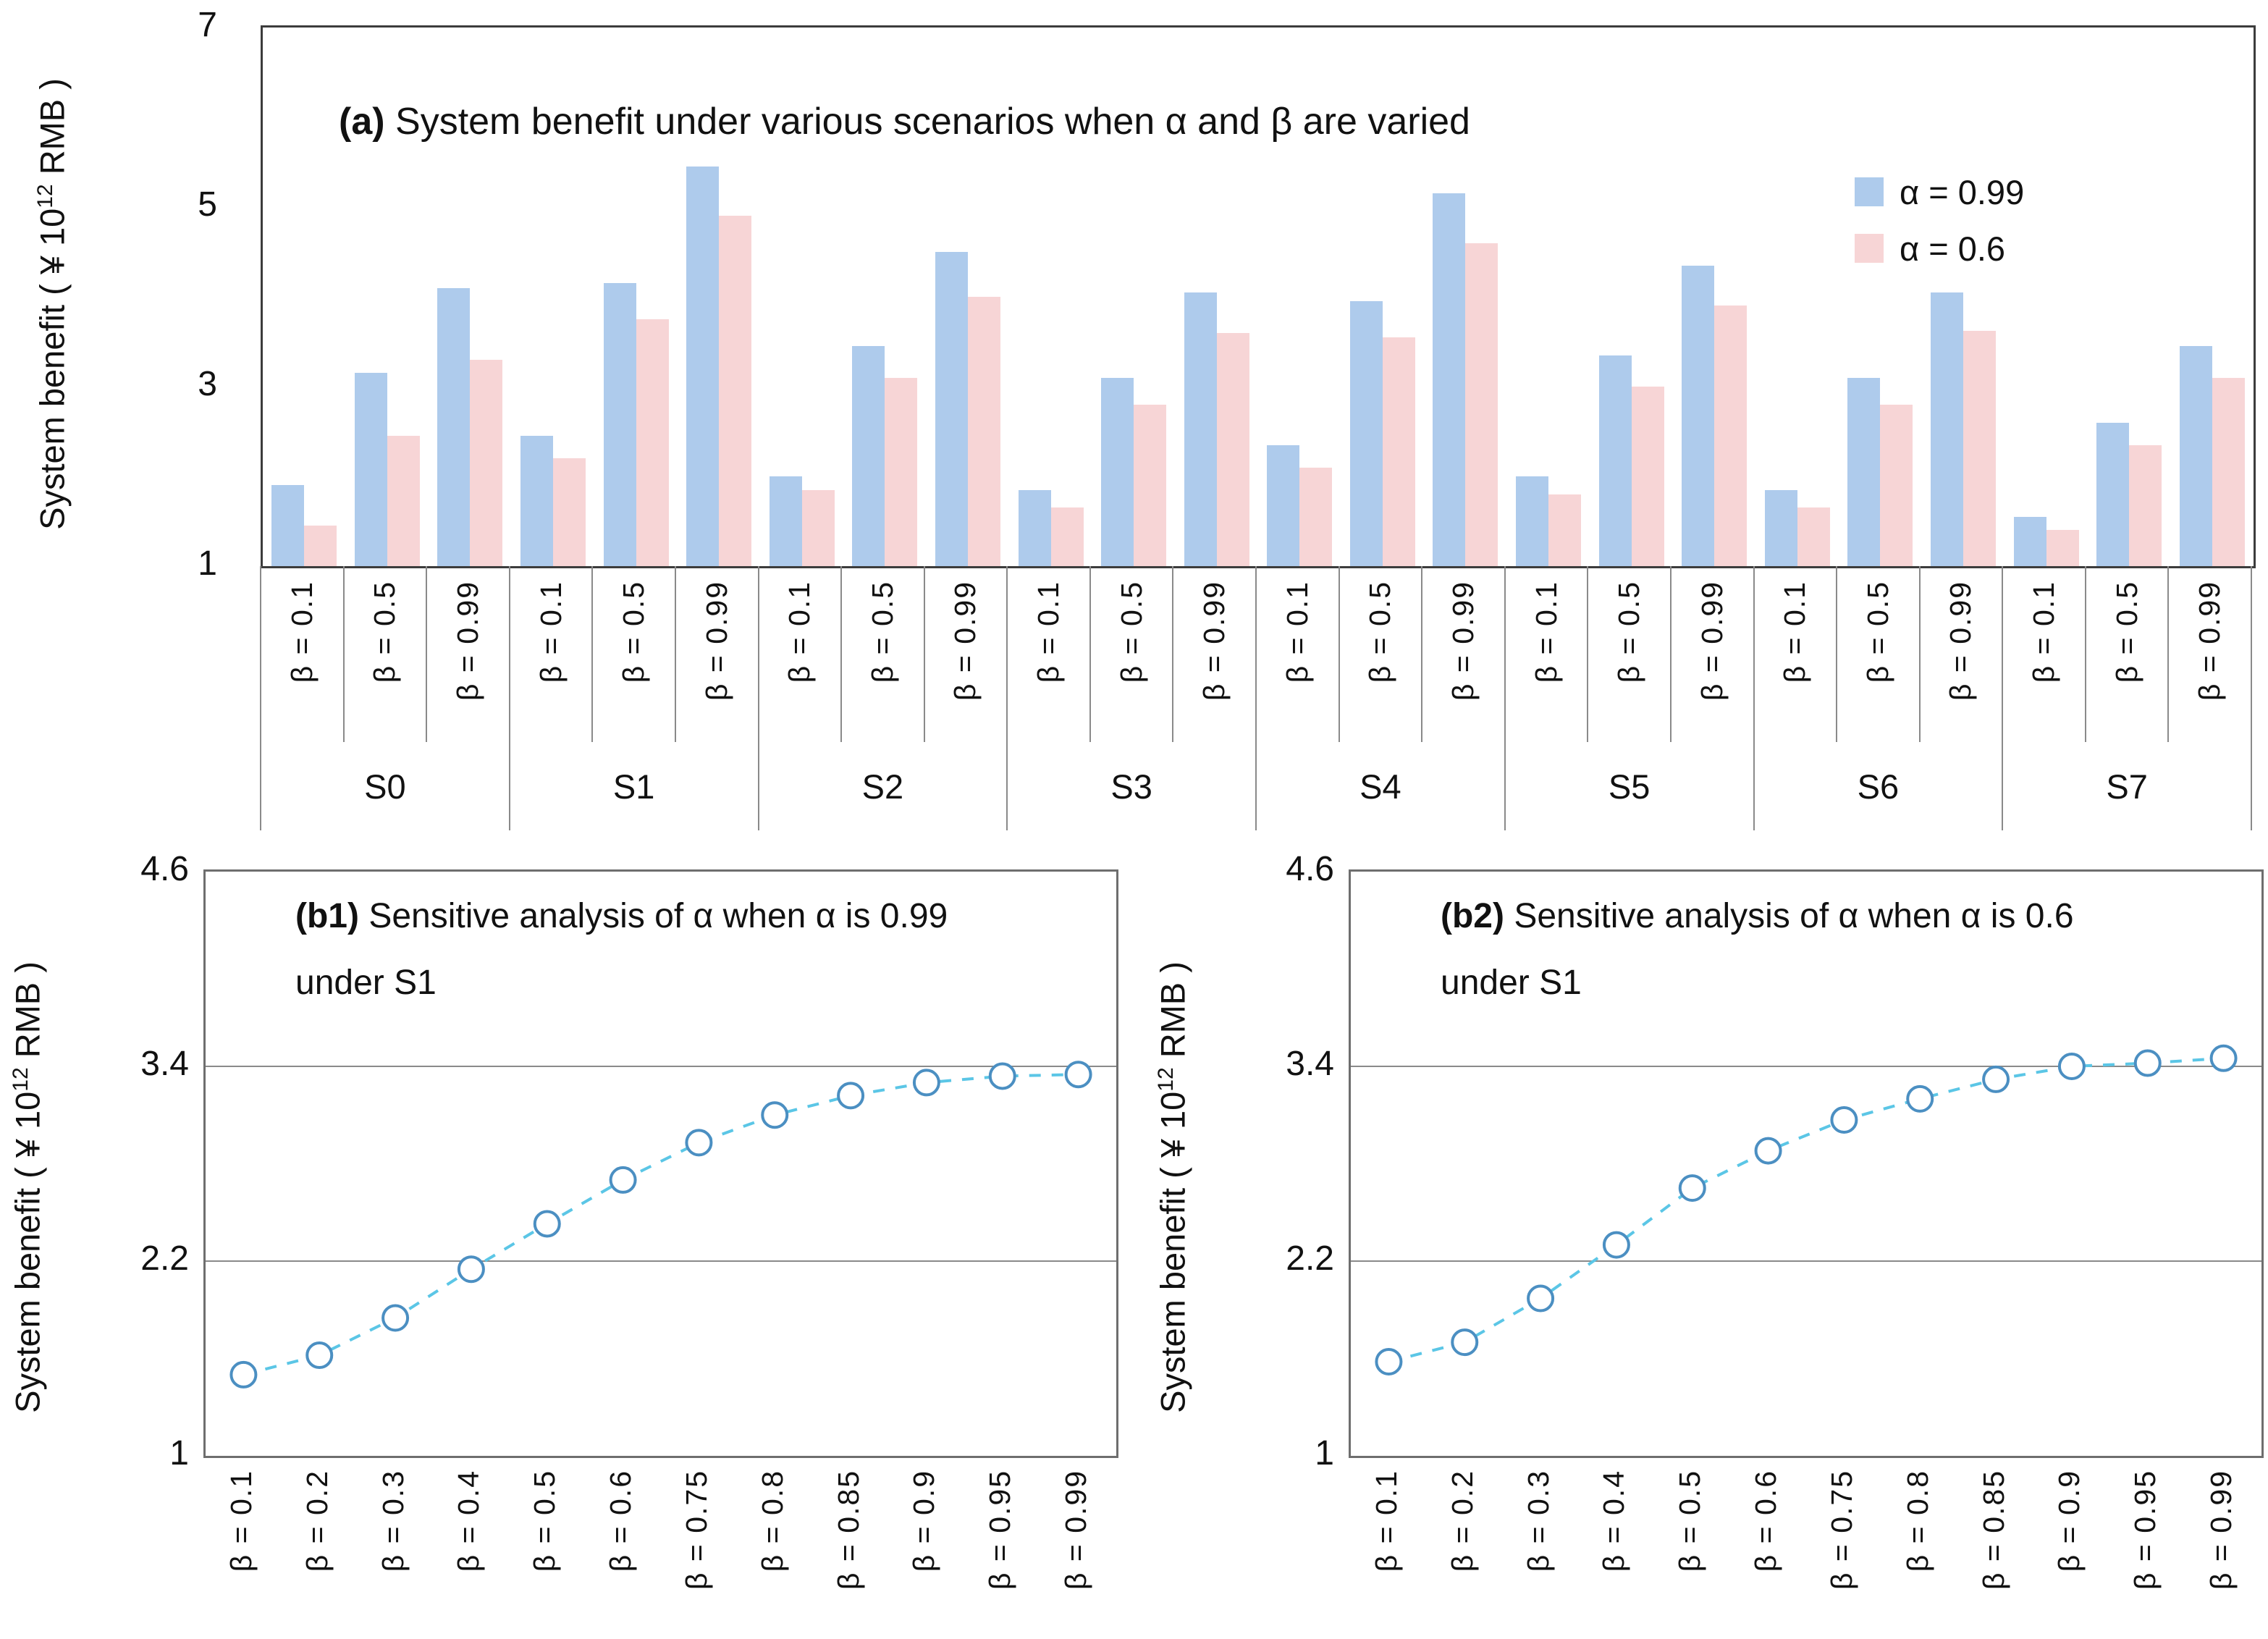 The height and width of the screenshot is (1639, 2268). Describe the element at coordinates (1472, 916) in the screenshot. I see `chart-b2-title-prefix: (b2)` at that location.